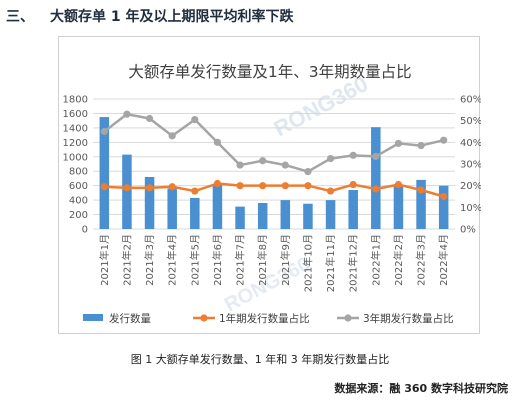  I want to click on x-tick-label: 2021年12月, so click(353, 263).